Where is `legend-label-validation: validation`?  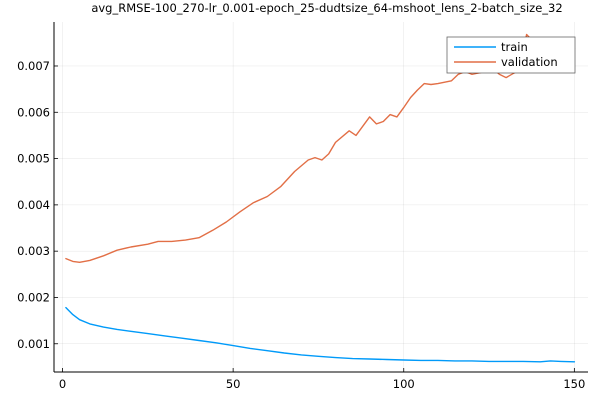 legend-label-validation: validation is located at coordinates (529, 62).